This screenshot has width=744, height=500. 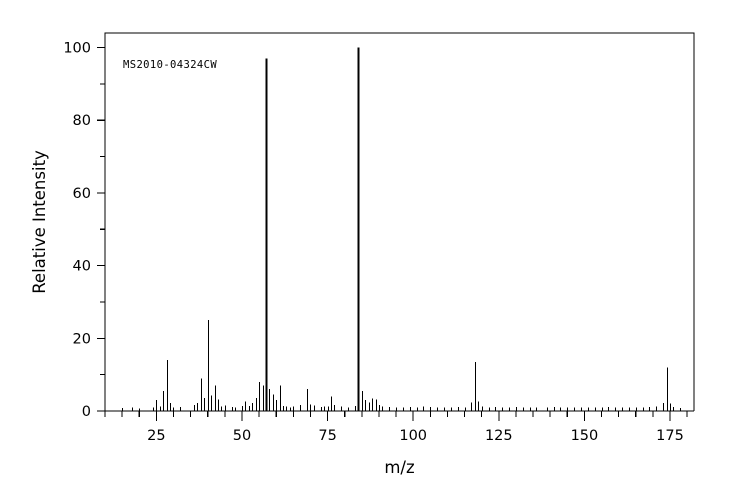 What do you see at coordinates (82, 194) in the screenshot?
I see `y-tick-label-60: 60` at bounding box center [82, 194].